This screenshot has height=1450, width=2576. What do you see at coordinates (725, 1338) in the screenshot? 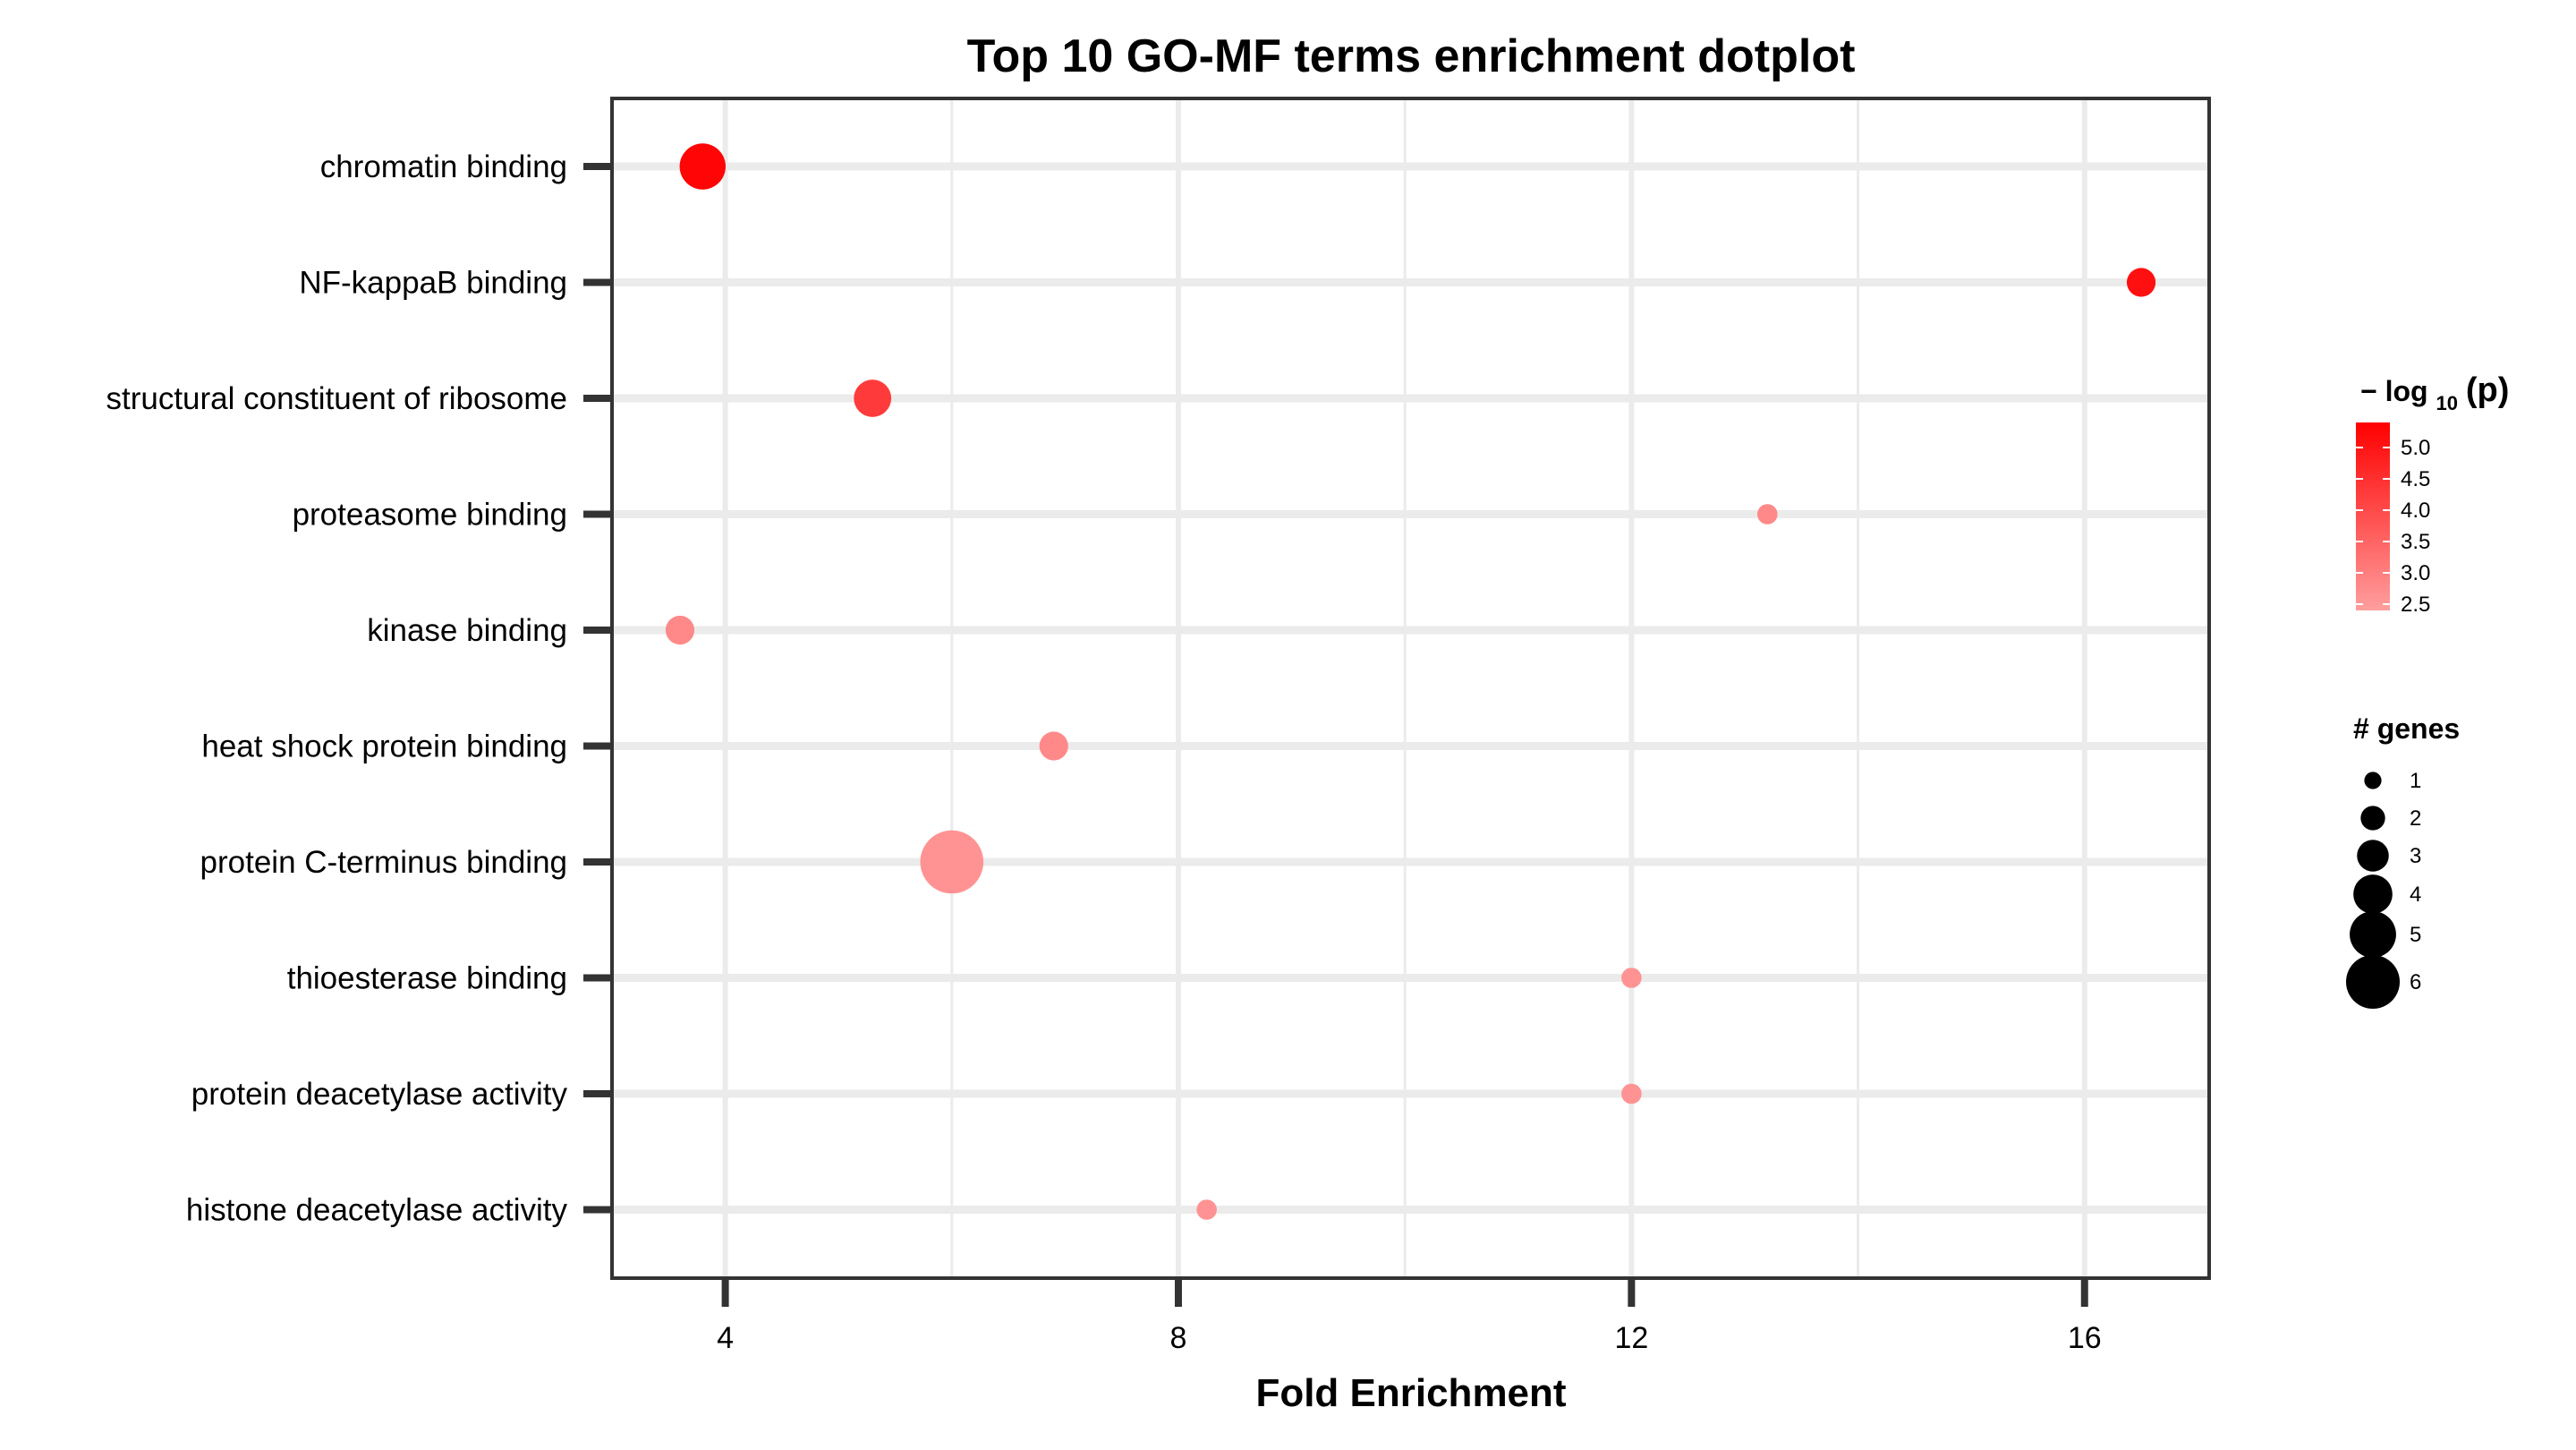
I see `x-tick-label: 4` at bounding box center [725, 1338].